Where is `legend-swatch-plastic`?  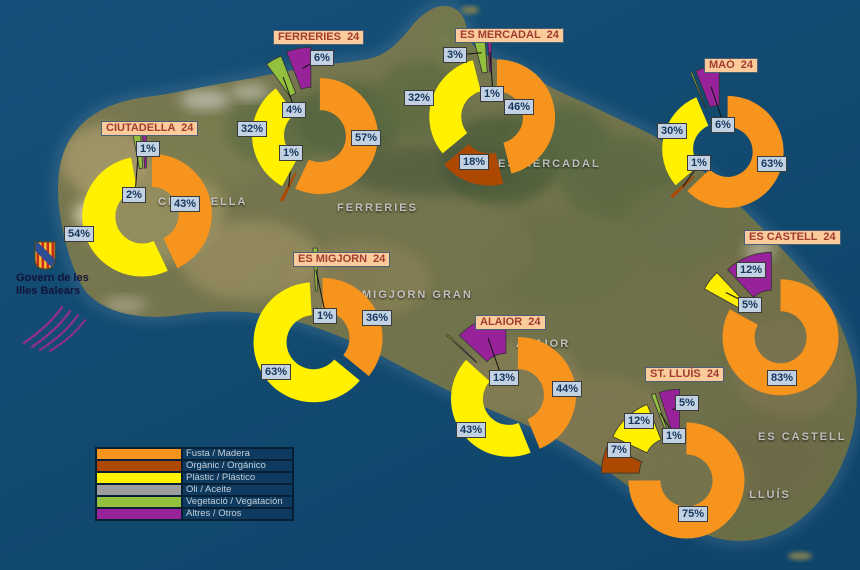 legend-swatch-plastic is located at coordinates (139, 478).